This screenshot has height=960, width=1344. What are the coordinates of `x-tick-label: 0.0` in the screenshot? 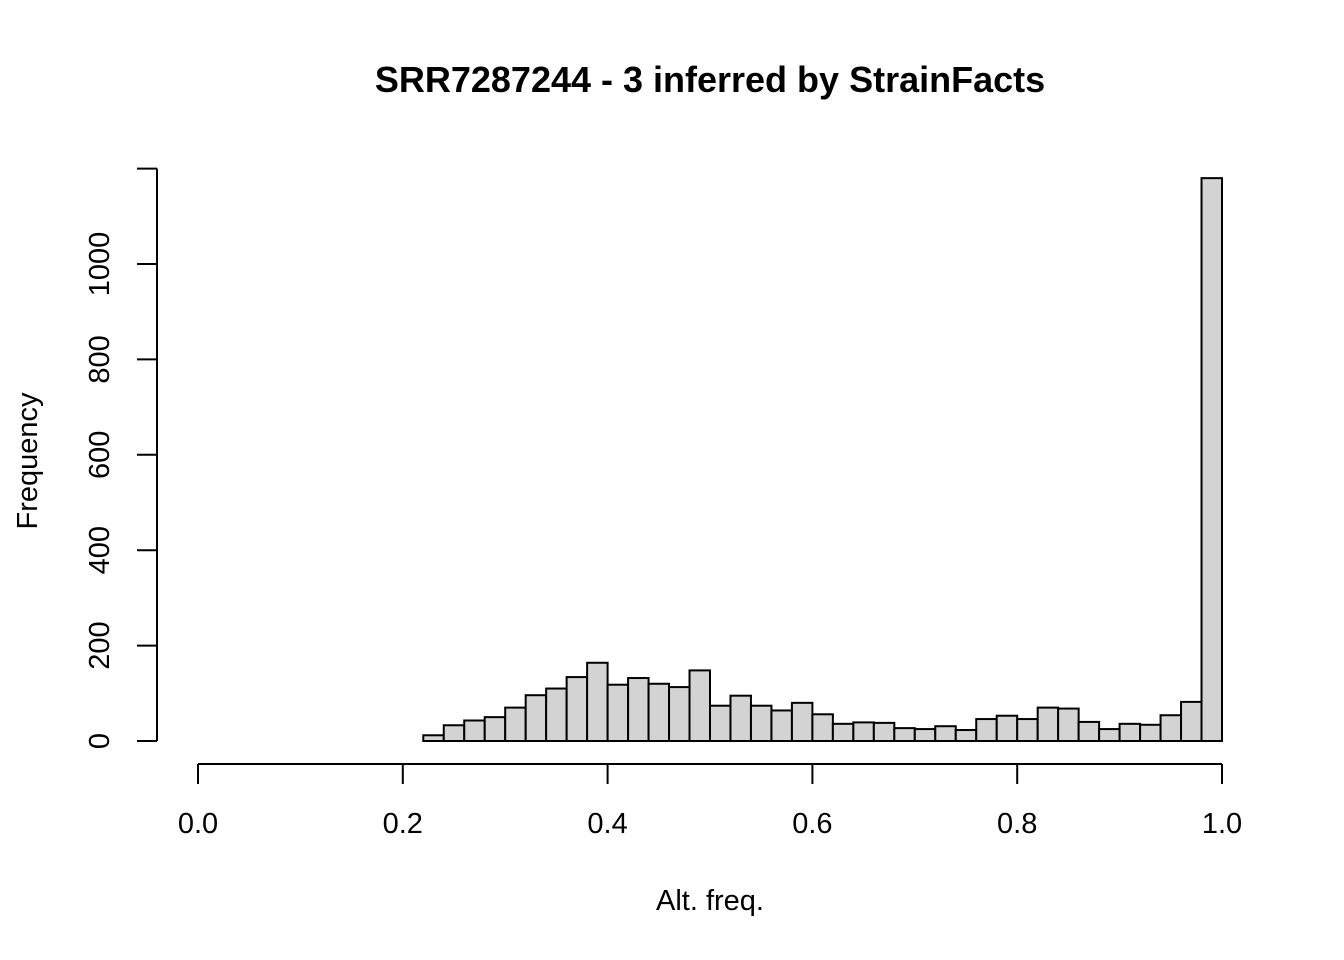 It's located at (198, 824).